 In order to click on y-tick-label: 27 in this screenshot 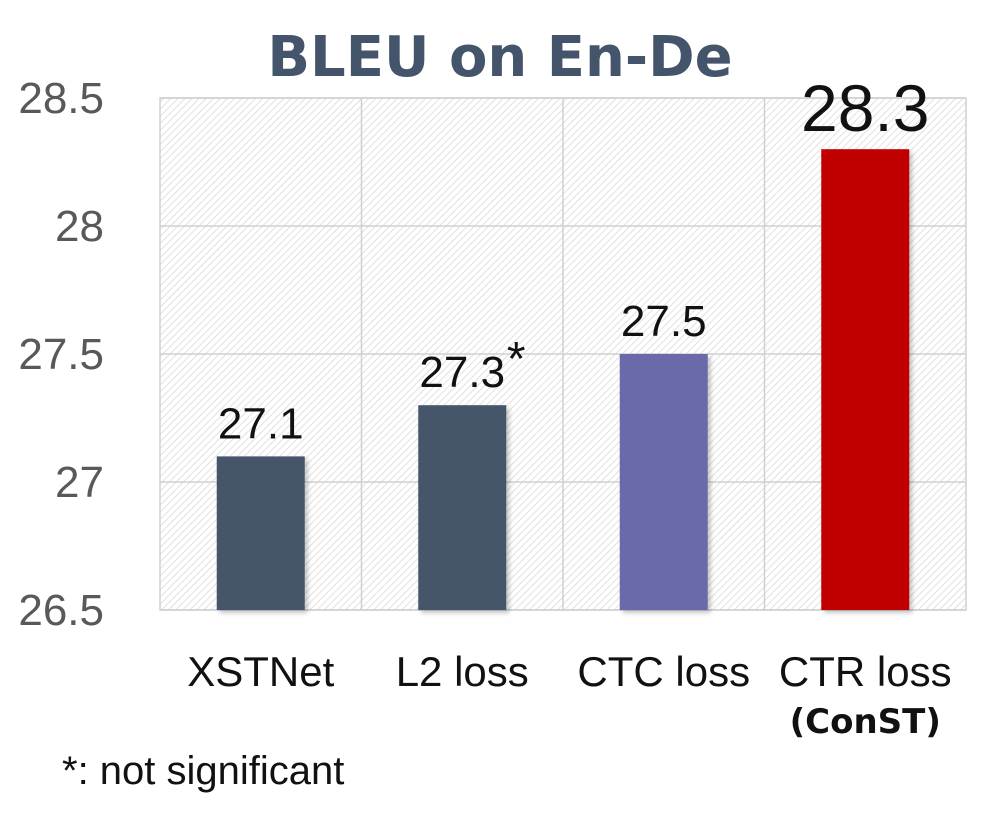, I will do `click(79, 482)`.